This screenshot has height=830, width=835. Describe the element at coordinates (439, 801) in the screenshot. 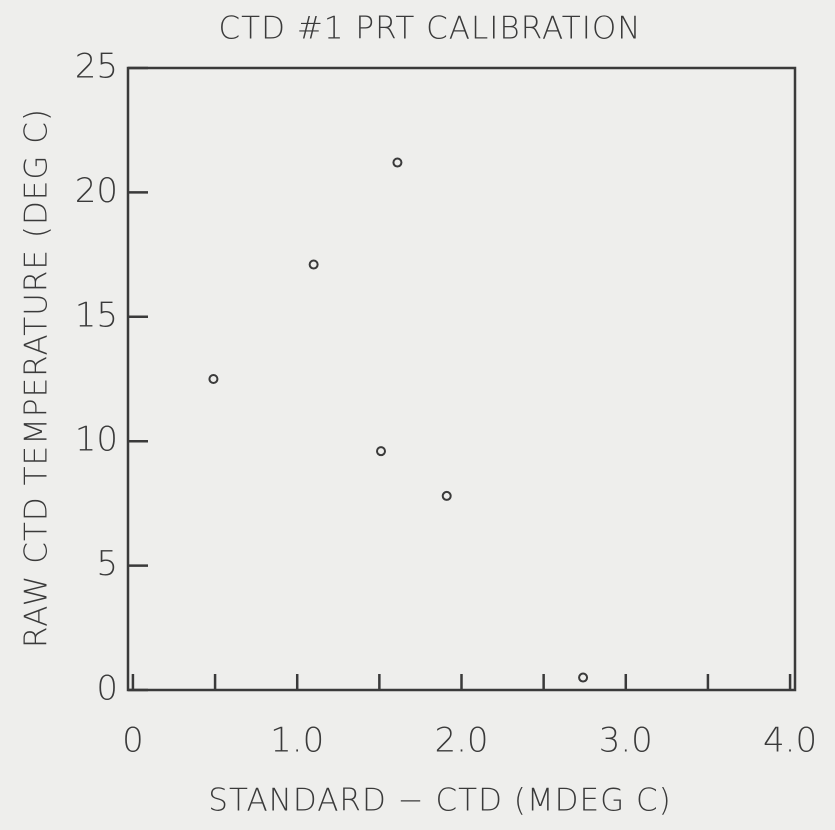

I see `x-axis-label: STANDARD − CTD (MDEG C)` at that location.